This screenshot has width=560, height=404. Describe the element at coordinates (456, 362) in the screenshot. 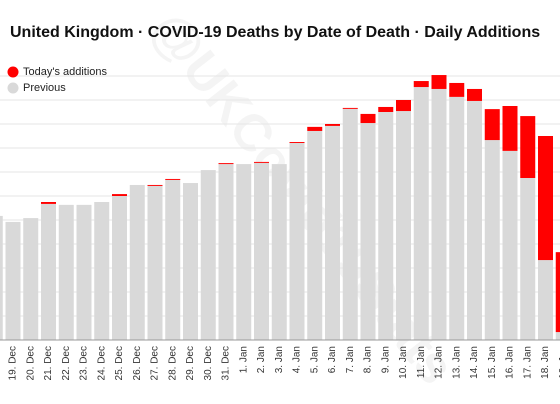

I see `x-tick-label: 13. Jan` at that location.